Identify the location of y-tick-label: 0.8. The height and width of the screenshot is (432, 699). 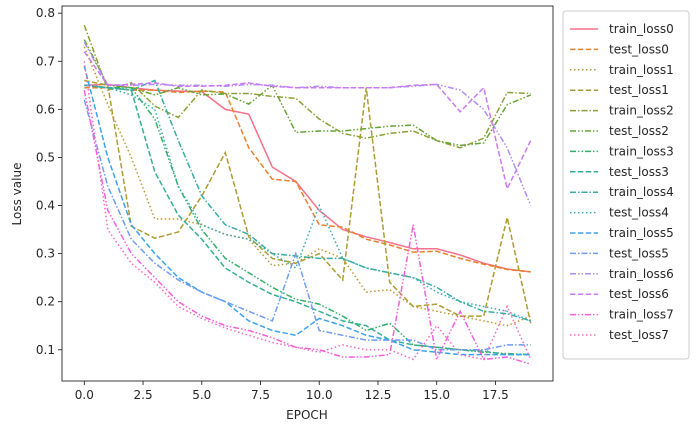
(45, 13).